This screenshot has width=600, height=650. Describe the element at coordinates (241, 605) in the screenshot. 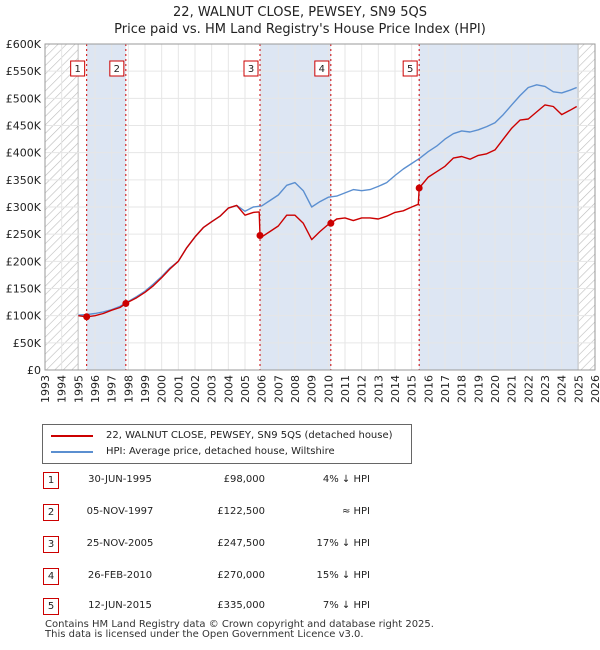

I see `sale-price: £335,000` at that location.